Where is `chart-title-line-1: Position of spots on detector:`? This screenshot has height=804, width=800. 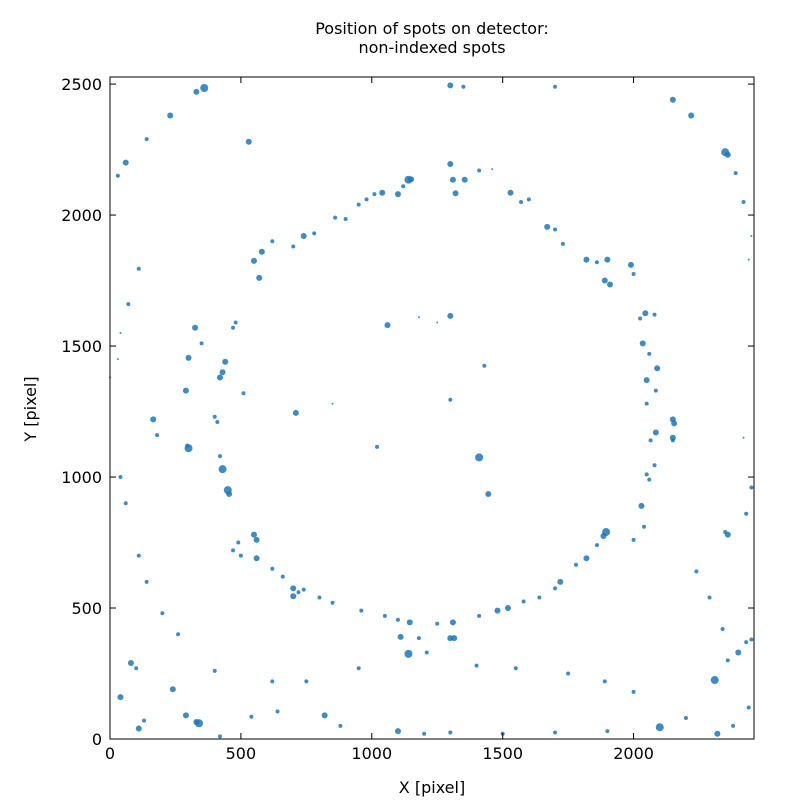 chart-title-line-1: Position of spots on detector: is located at coordinates (432, 28).